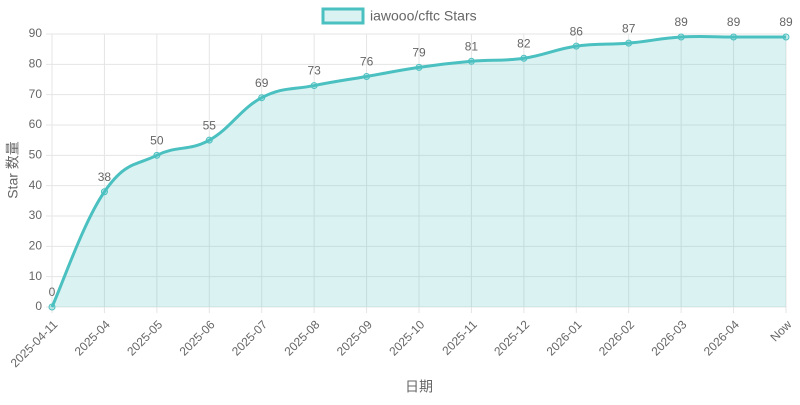  What do you see at coordinates (36, 185) in the screenshot?
I see `y-tick-label: 40` at bounding box center [36, 185].